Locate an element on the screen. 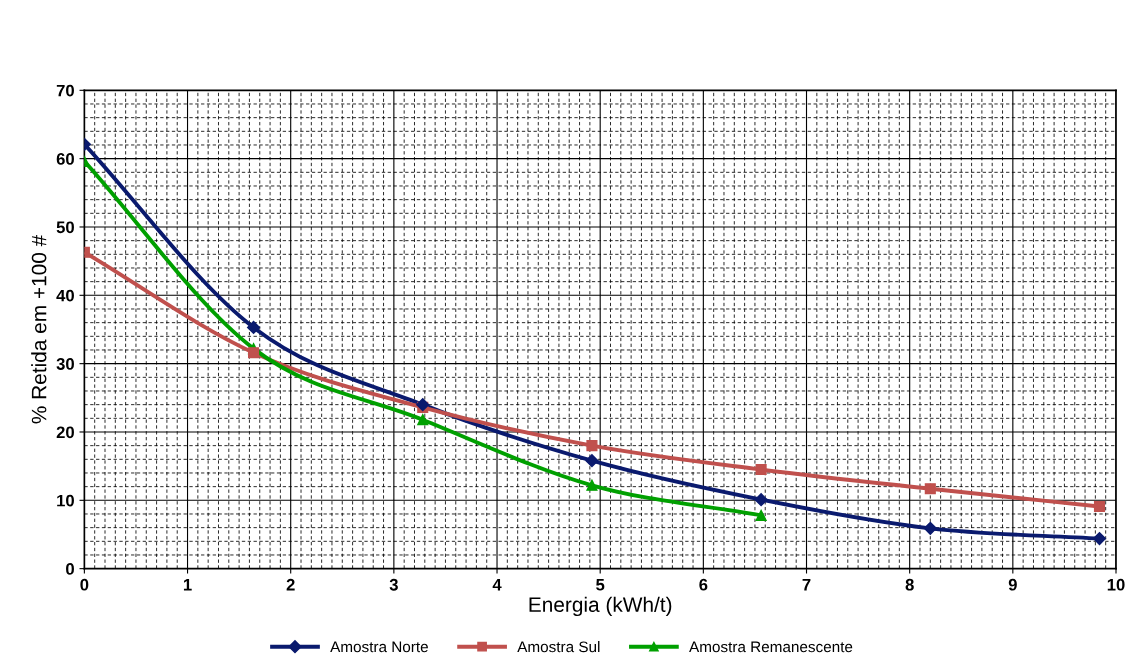  y-tick-label: 10 is located at coordinates (65, 500).